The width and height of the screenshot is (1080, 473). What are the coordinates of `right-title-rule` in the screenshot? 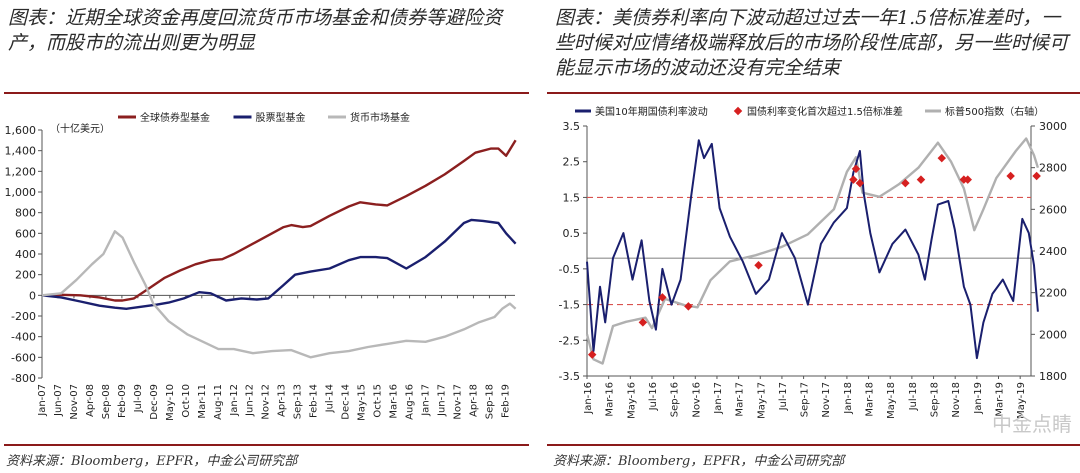 It's located at (813, 93).